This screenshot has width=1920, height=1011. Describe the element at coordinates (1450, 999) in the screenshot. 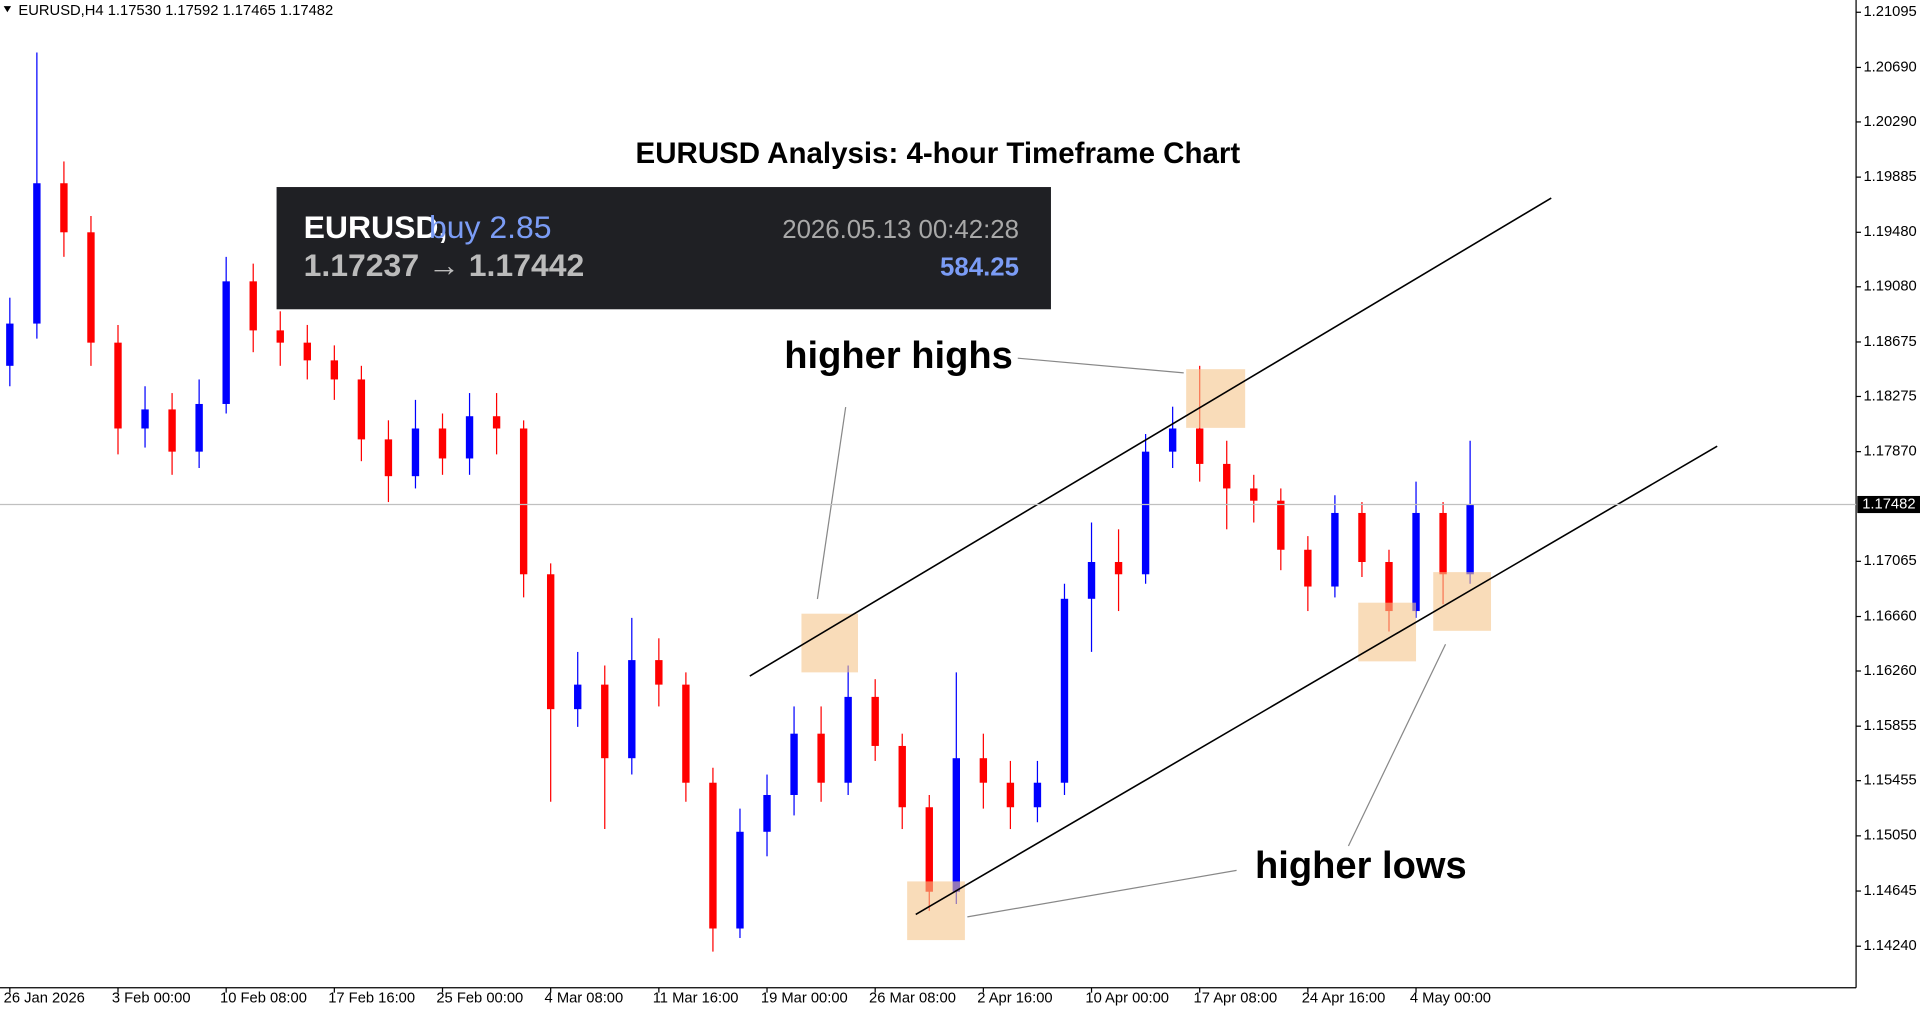

I see `x-tick-label: 4 May 00:00` at that location.